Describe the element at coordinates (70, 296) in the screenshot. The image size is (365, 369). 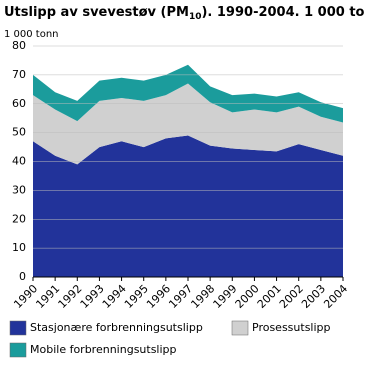
I see `x-tick-label: 1992` at that location.